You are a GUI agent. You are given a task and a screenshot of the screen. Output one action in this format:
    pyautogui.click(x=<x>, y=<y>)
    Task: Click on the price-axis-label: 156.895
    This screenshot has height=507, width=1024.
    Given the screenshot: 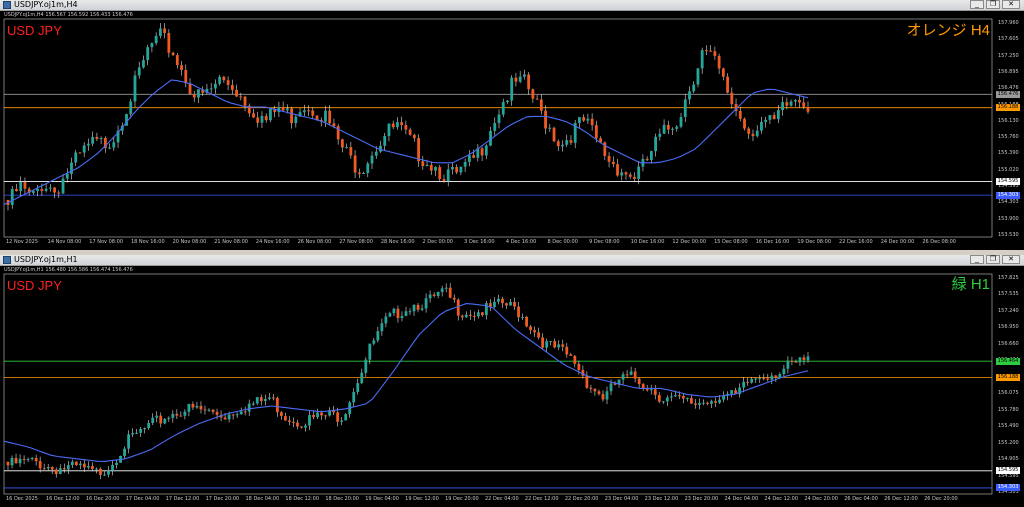 What is the action you would take?
    pyautogui.click(x=1008, y=71)
    